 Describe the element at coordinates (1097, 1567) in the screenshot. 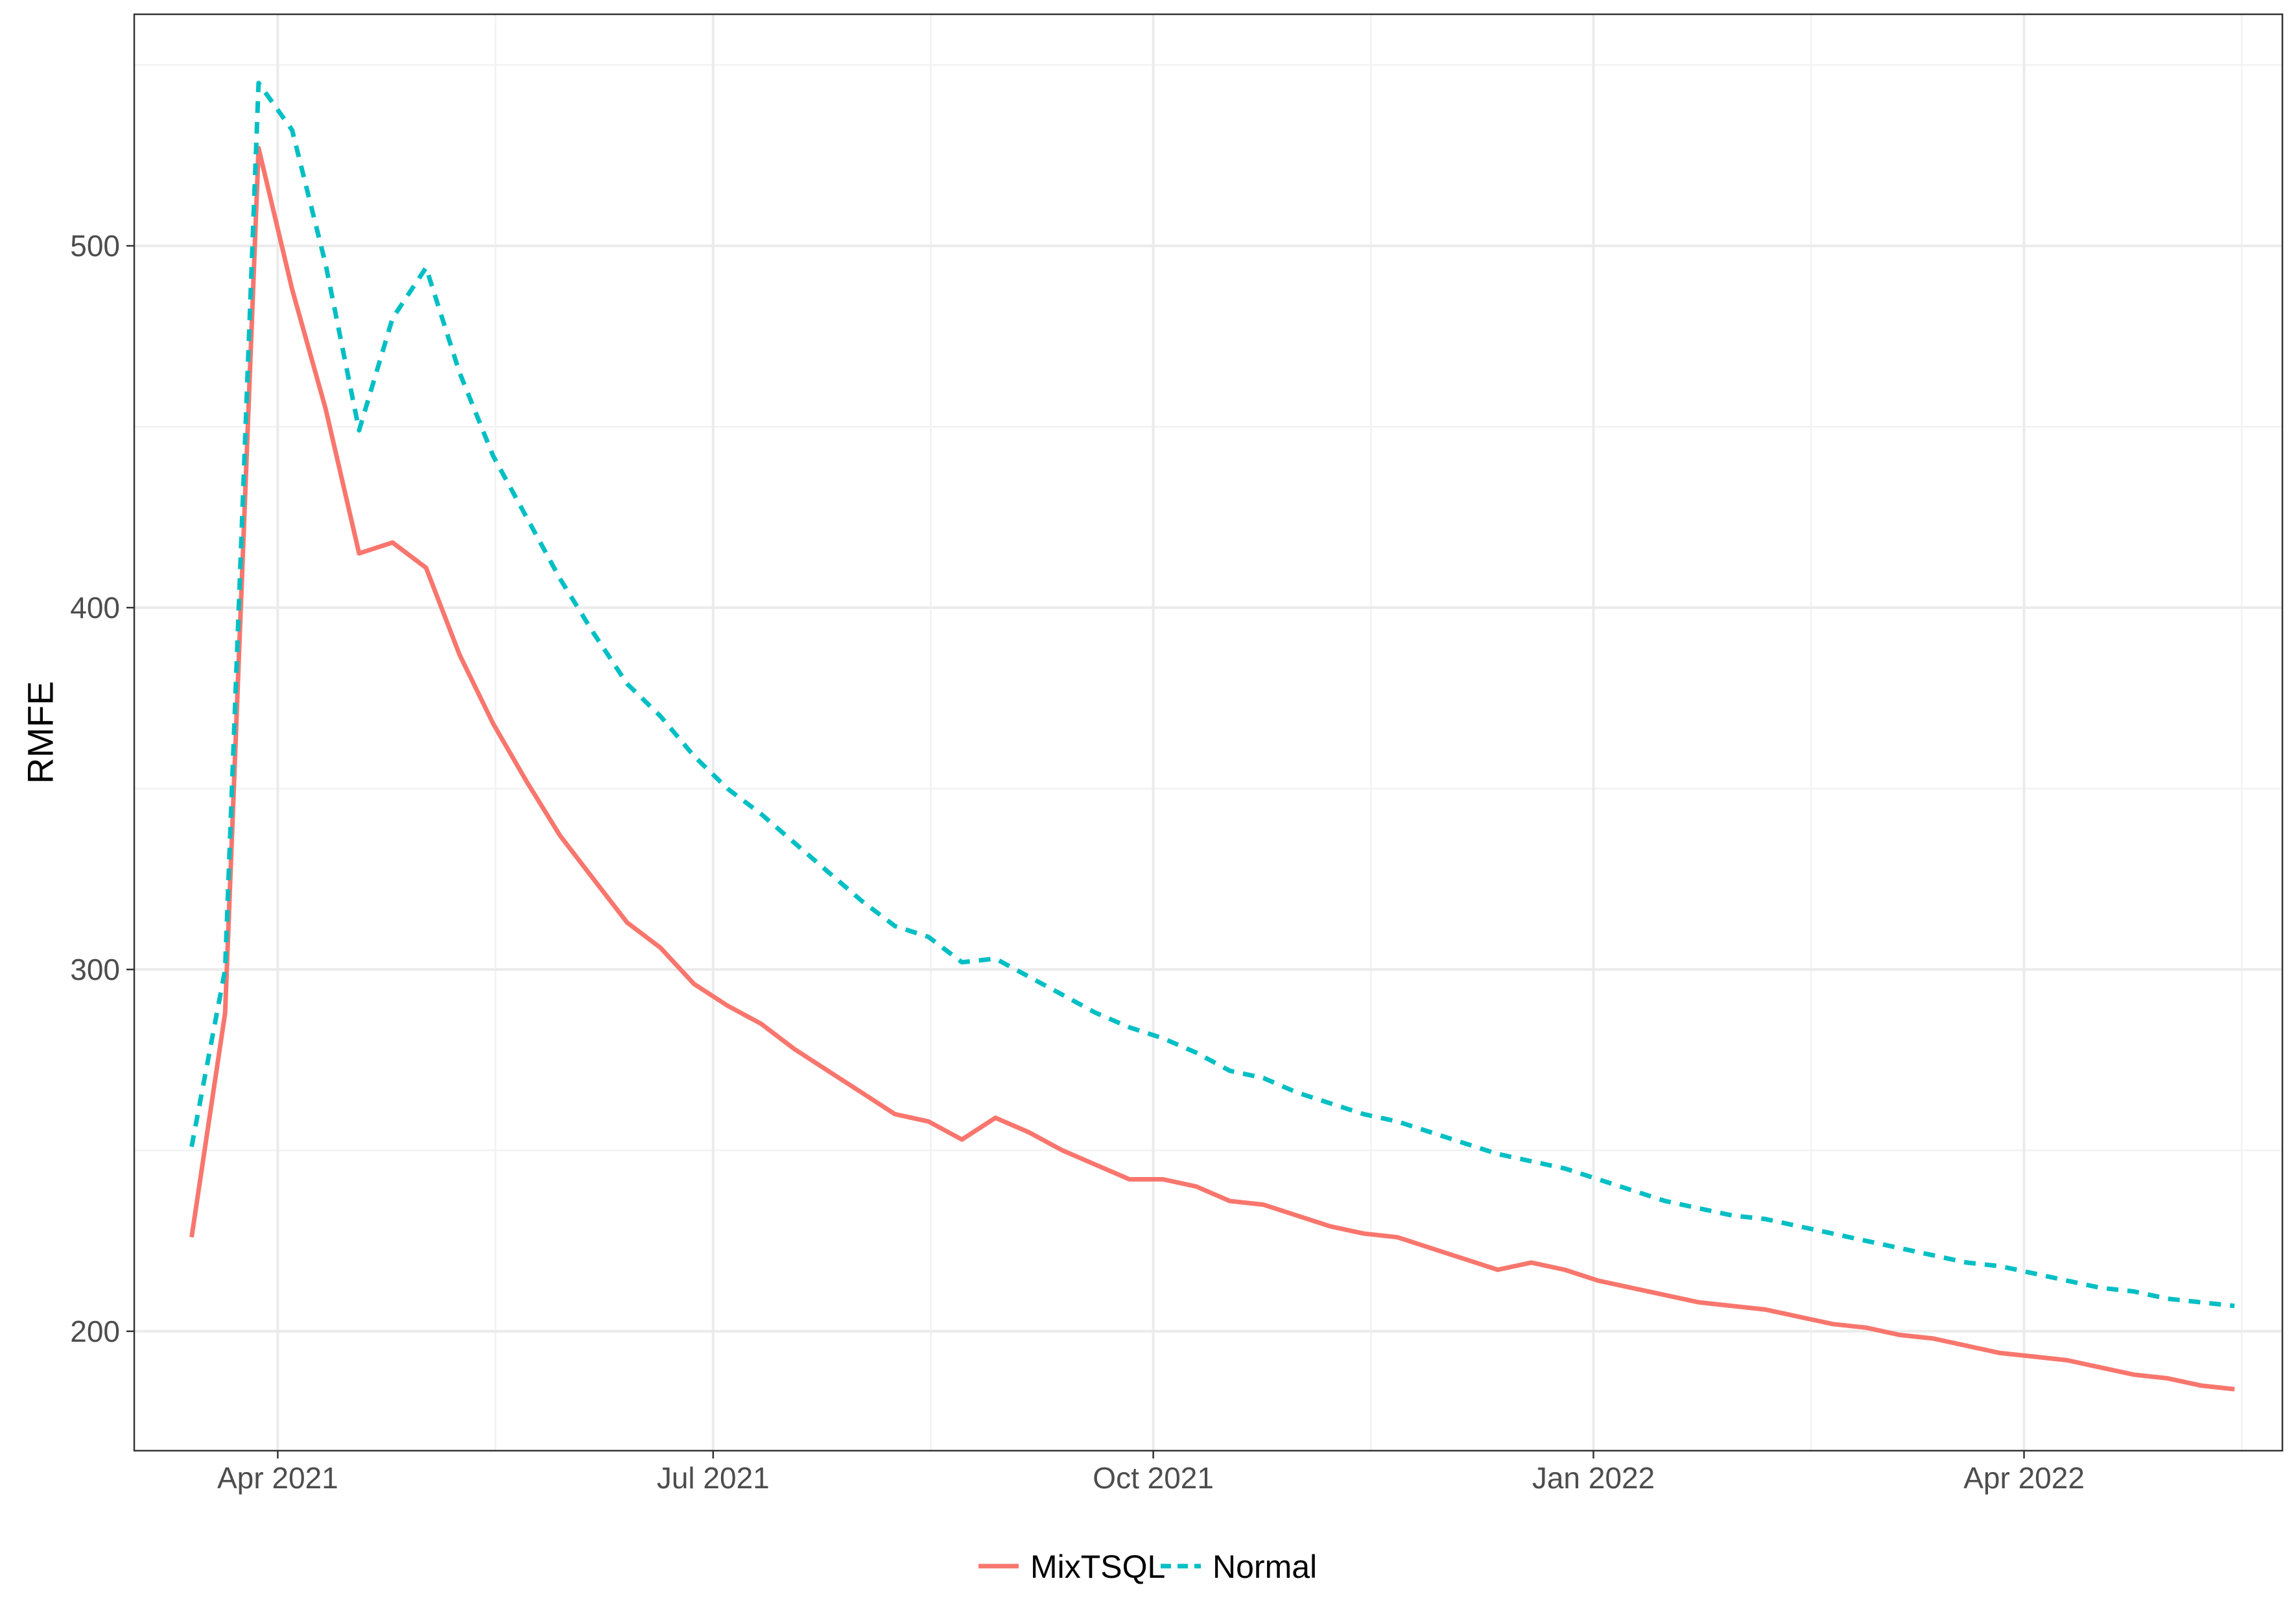

I see `legend-label-mixtsql: MixTSQL` at that location.